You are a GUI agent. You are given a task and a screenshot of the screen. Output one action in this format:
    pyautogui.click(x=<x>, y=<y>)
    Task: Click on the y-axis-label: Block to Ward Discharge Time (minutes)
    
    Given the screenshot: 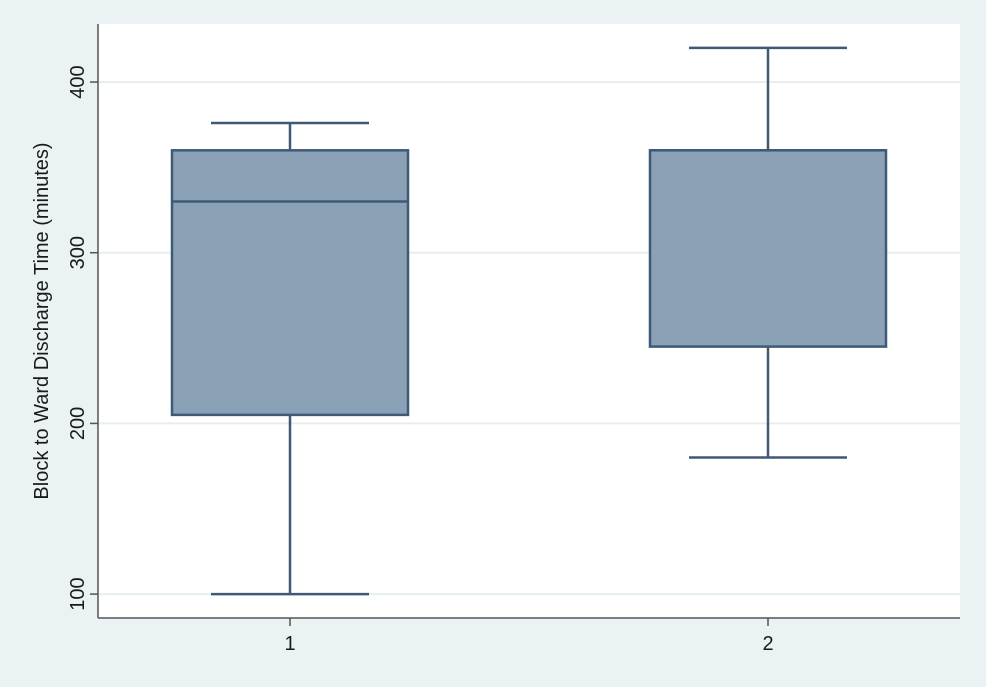 What is the action you would take?
    pyautogui.click(x=42, y=320)
    